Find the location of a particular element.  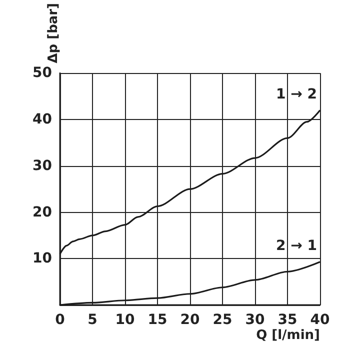

x-tick-label: 35 is located at coordinates (288, 320).